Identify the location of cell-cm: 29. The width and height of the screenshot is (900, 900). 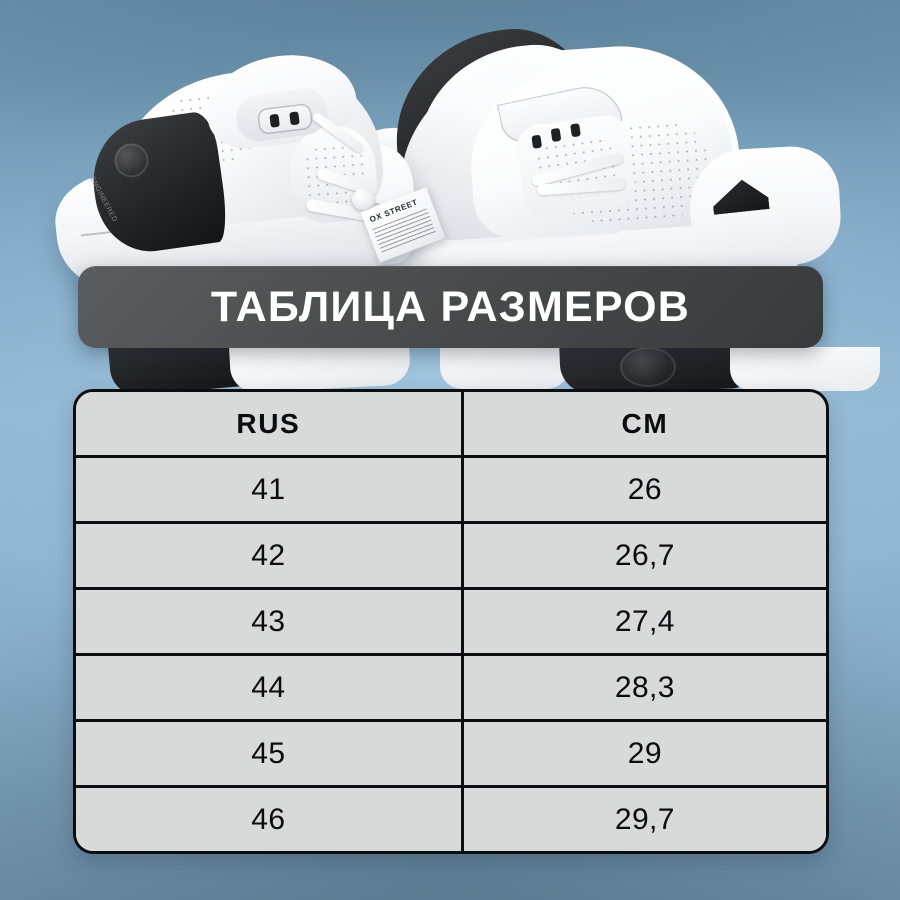
(644, 754).